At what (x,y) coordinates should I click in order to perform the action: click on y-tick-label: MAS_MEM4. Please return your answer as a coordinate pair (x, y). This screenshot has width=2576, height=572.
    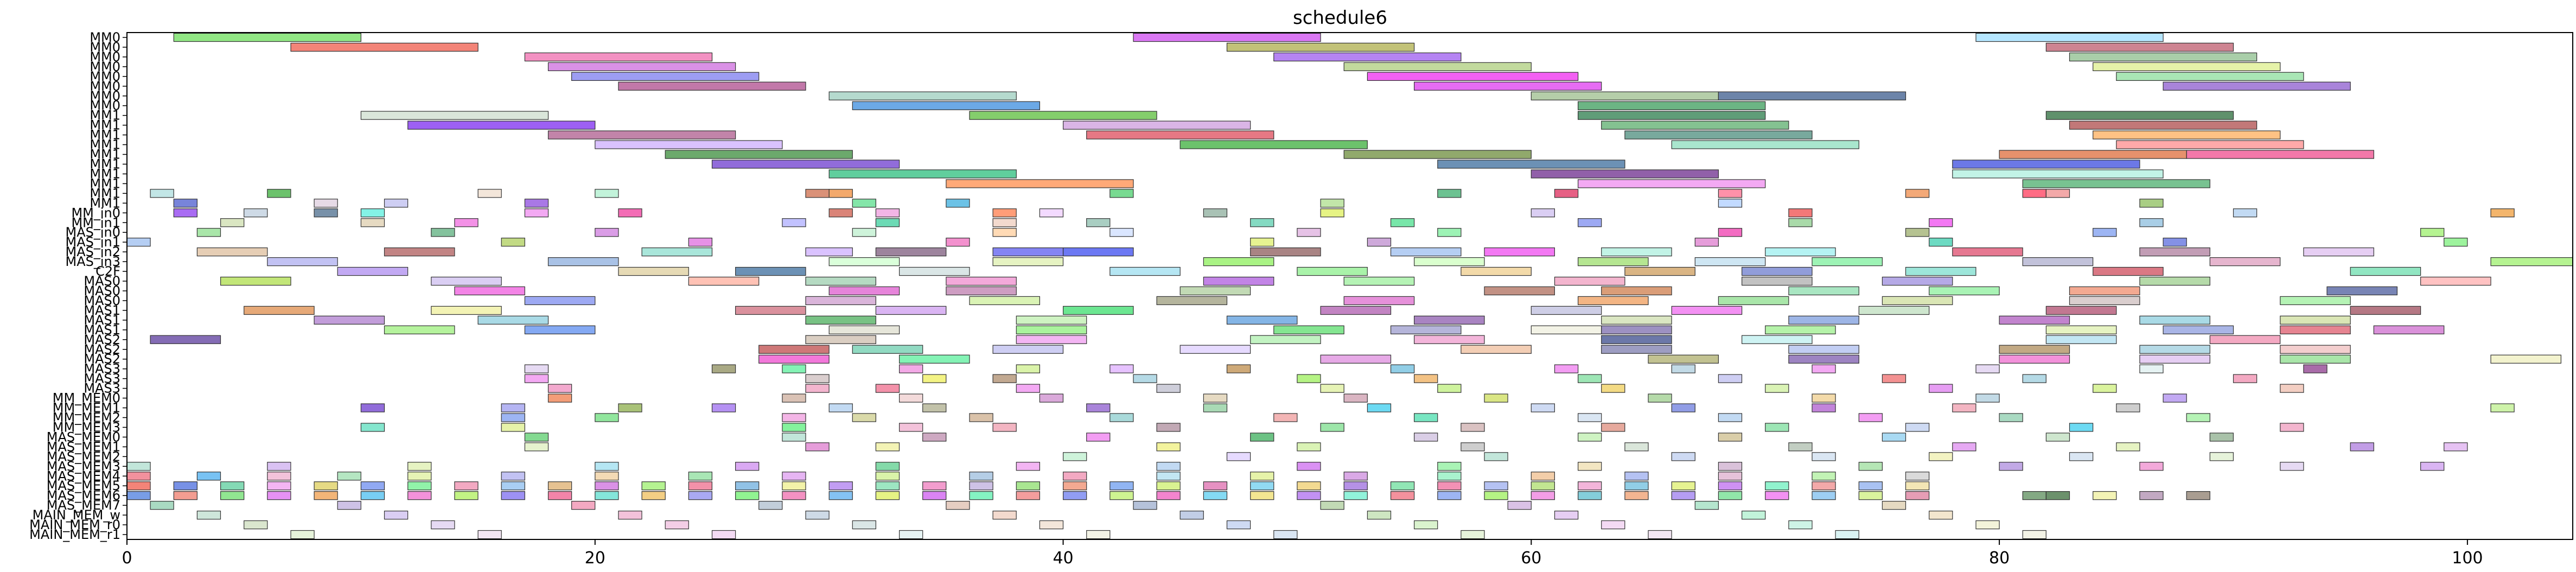
    Looking at the image, I should click on (83, 476).